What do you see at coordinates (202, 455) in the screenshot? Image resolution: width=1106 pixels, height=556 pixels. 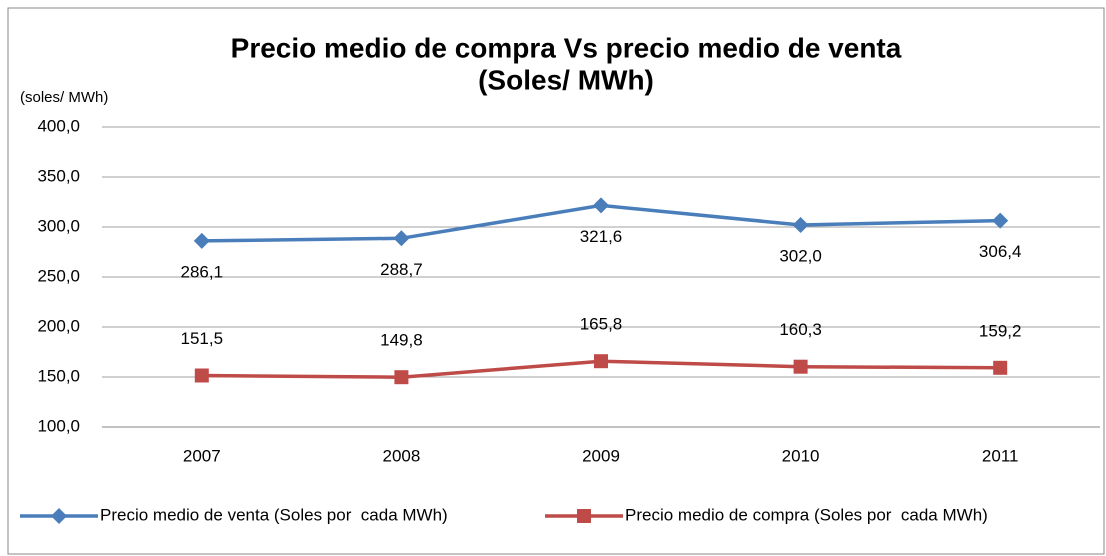 I see `x-tick-label: 2007` at bounding box center [202, 455].